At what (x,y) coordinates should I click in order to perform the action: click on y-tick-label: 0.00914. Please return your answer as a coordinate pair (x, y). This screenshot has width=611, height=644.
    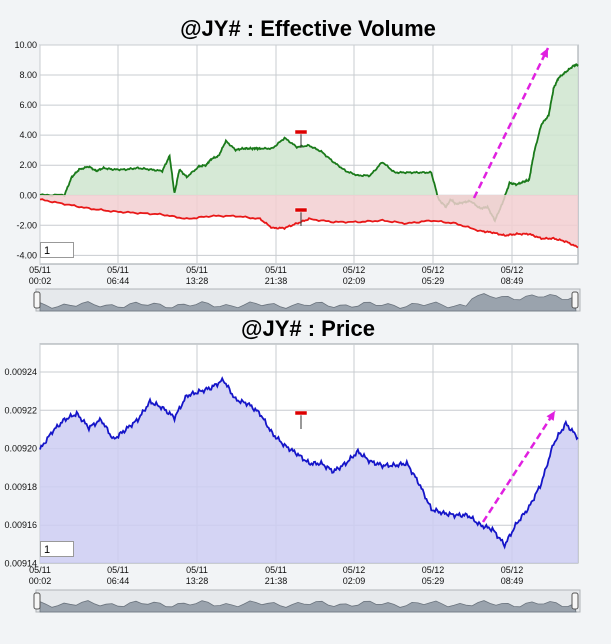
    Looking at the image, I should click on (20, 564).